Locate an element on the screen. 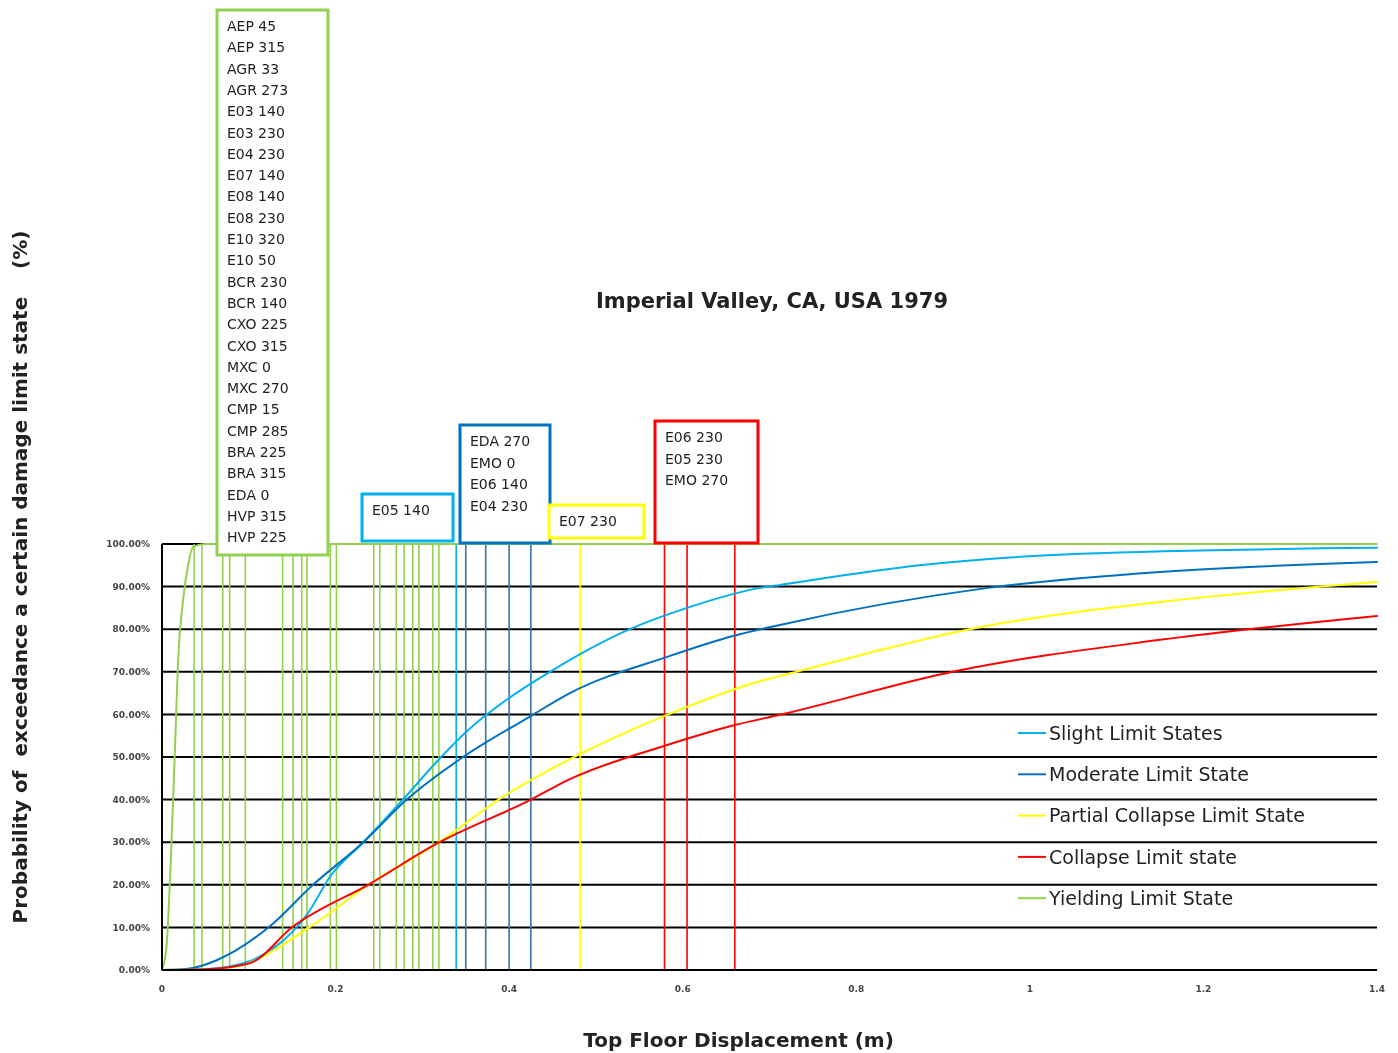  y-tick-label: 70.00% is located at coordinates (131, 671).